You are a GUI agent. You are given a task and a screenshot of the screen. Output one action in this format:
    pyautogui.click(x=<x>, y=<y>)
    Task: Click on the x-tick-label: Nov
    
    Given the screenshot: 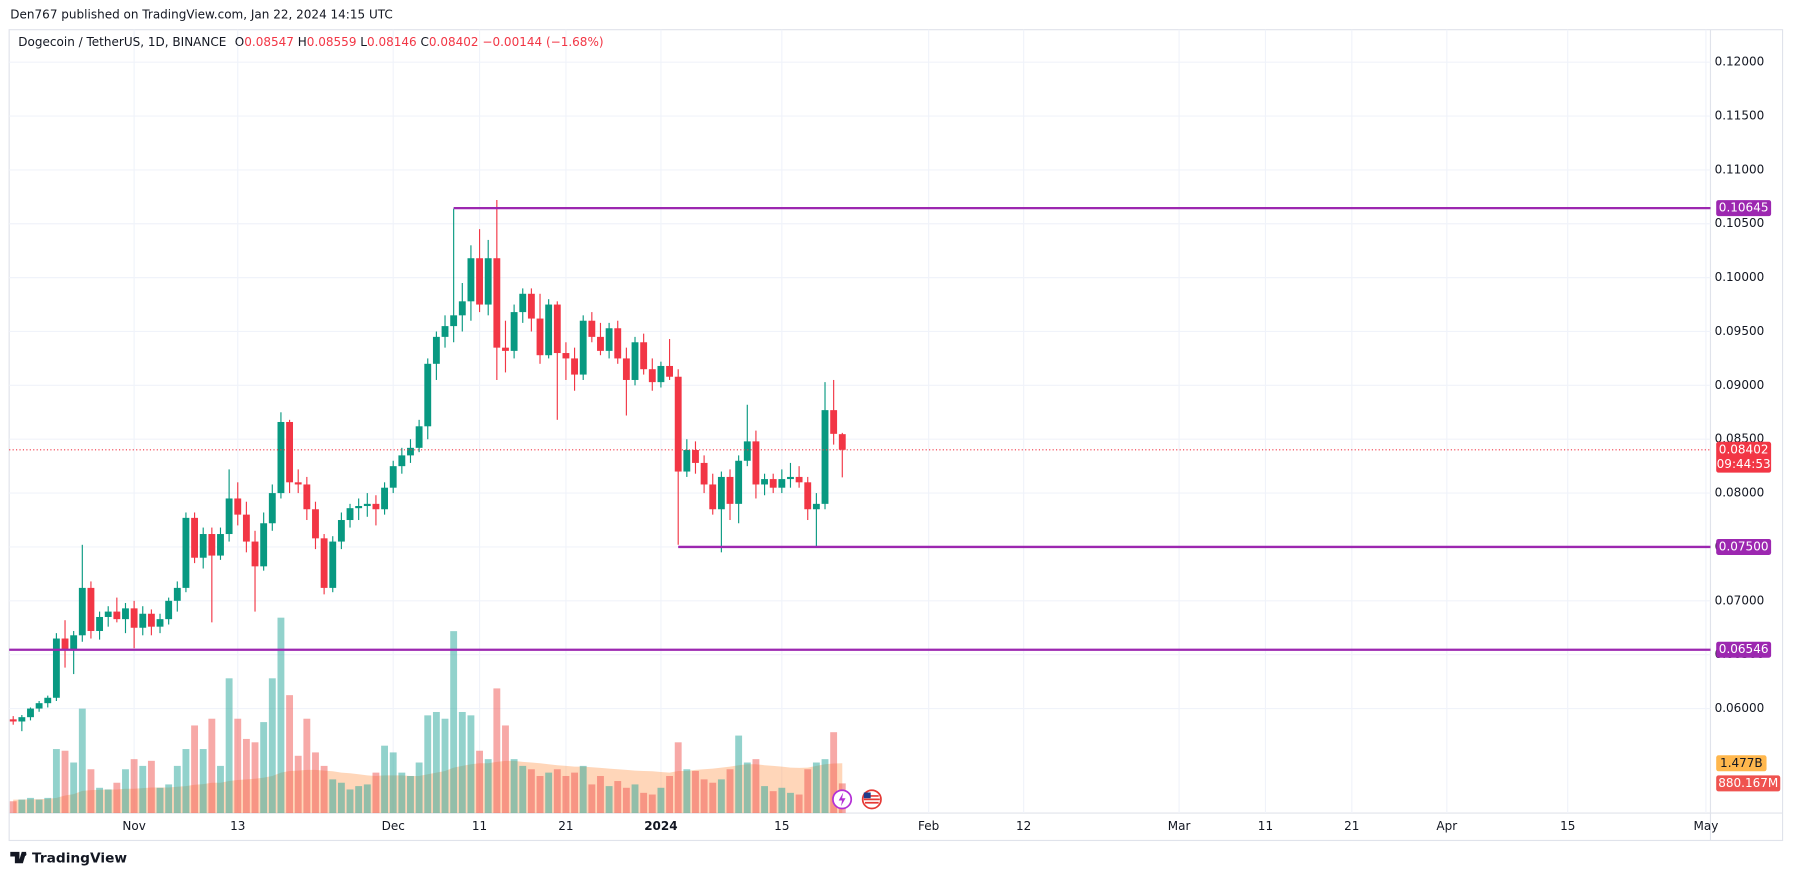 What is the action you would take?
    pyautogui.click(x=133, y=826)
    